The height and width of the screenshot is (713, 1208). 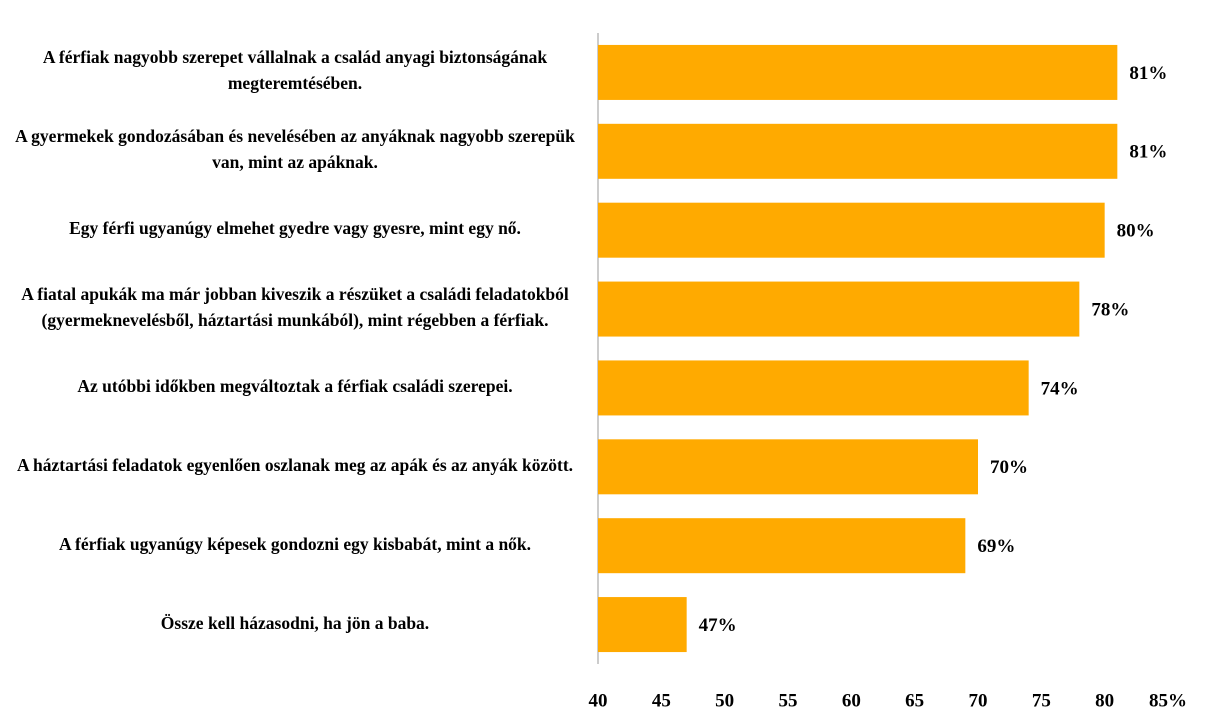 What do you see at coordinates (295, 622) in the screenshot?
I see `category-label: Össze kell házasodni, ha jön a baba.` at bounding box center [295, 622].